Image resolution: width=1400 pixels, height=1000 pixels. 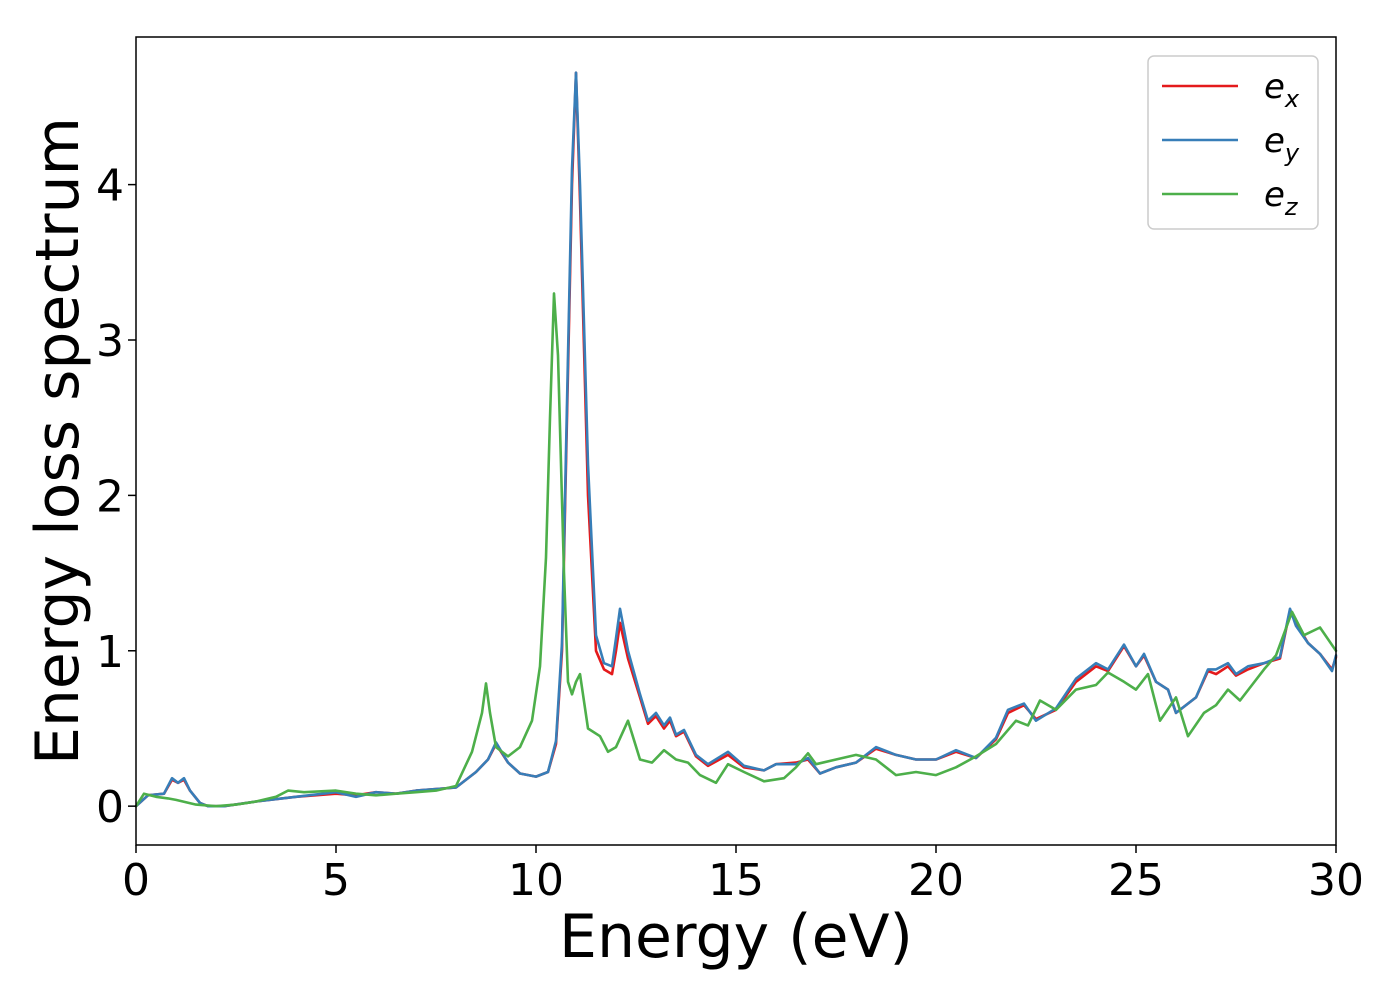 I want to click on legend-label-e-x: ex, so click(x=1282, y=90).